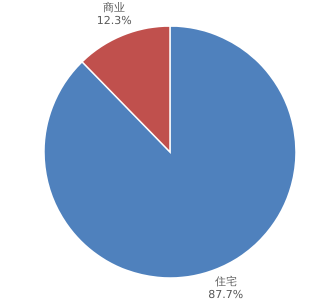 Image resolution: width=323 pixels, height=305 pixels. Describe the element at coordinates (114, 7) in the screenshot. I see `slice-label: 商业` at that location.